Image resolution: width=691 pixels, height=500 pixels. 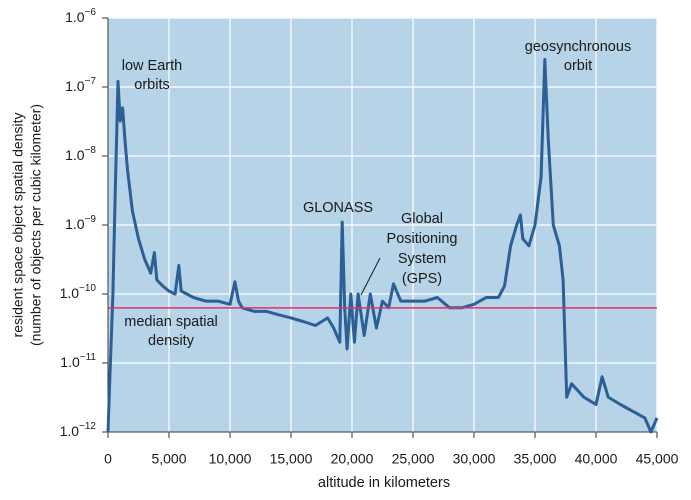 I want to click on y-tick-label: 1.0−10, so click(x=78, y=292).